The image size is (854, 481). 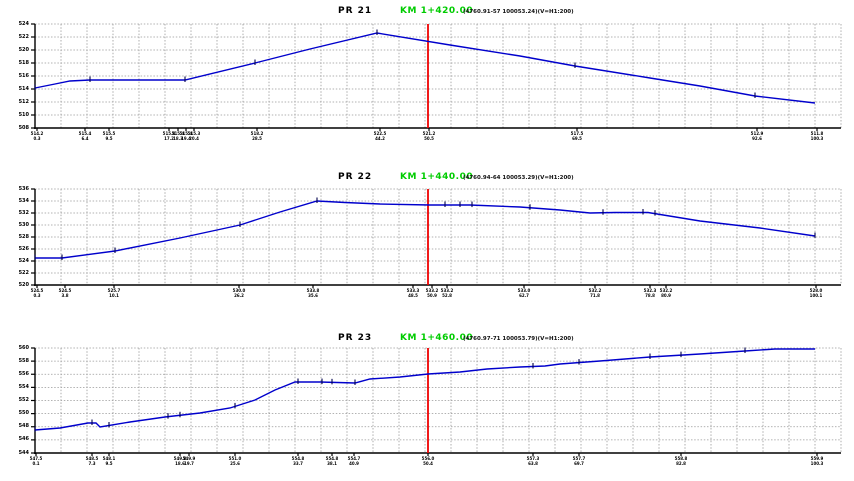 I want to click on chart2-title: PR 22, so click(x=355, y=177).